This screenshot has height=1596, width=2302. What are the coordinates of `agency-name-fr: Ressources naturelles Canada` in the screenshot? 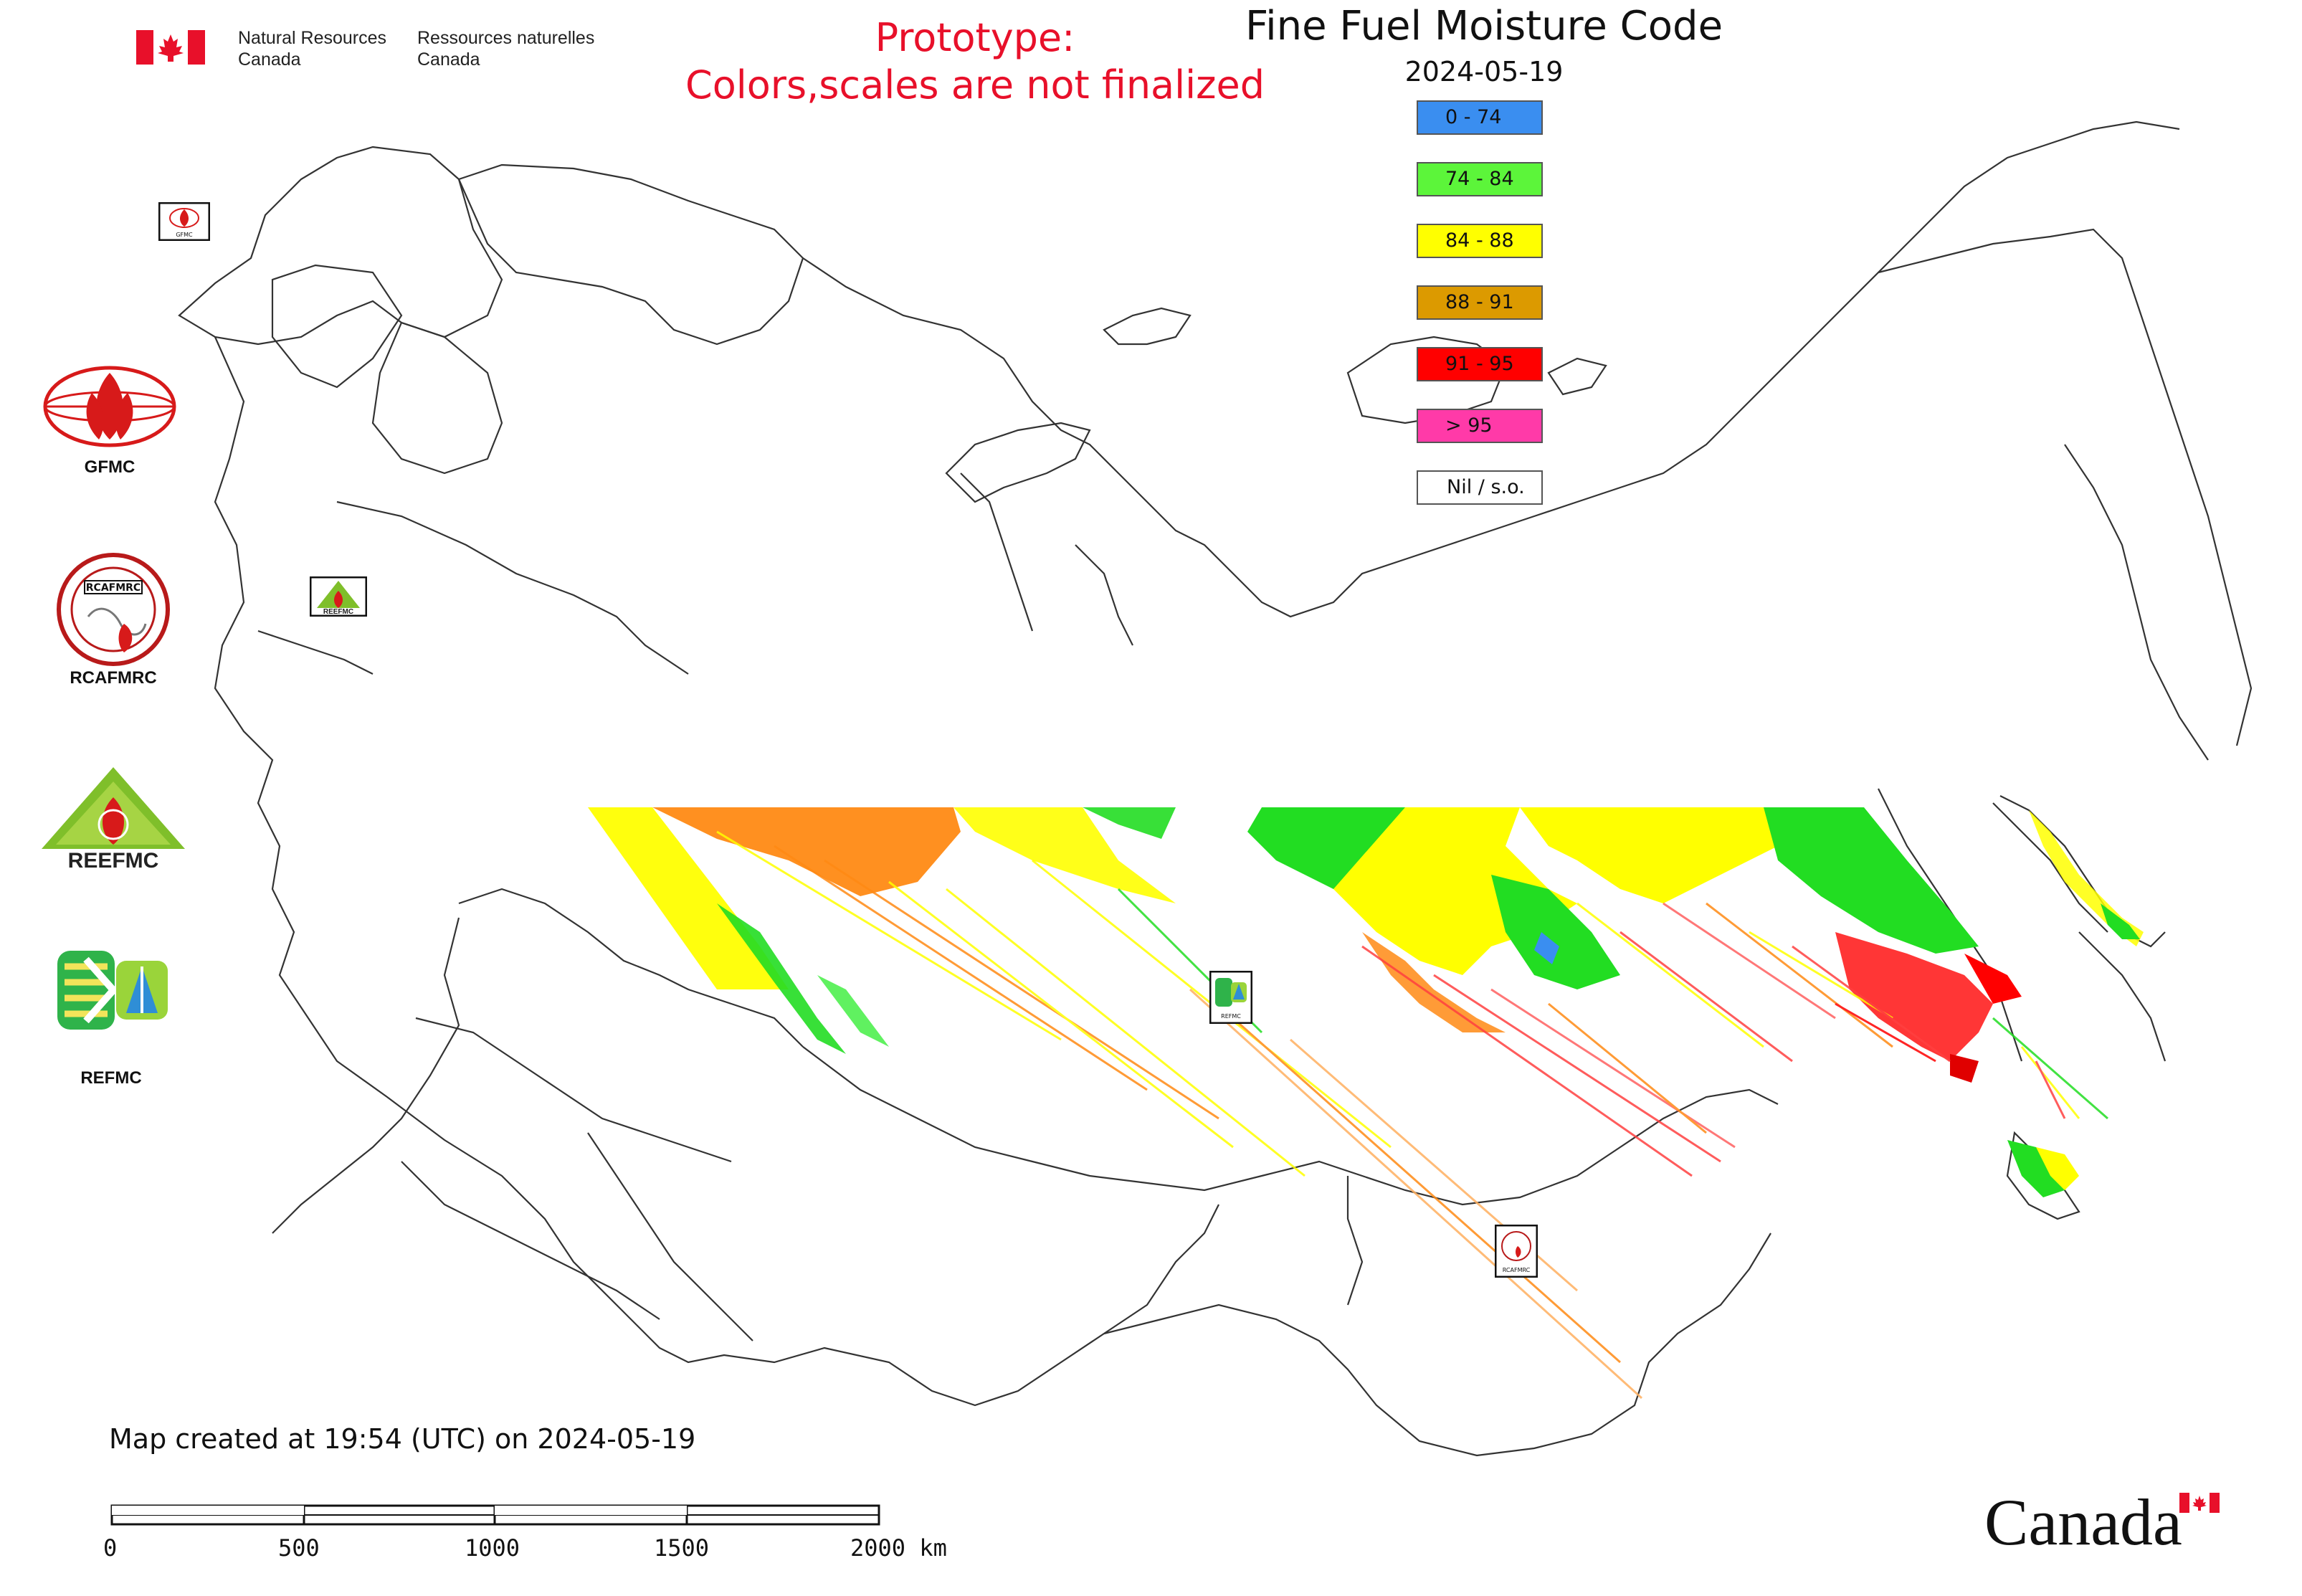 It's located at (506, 49).